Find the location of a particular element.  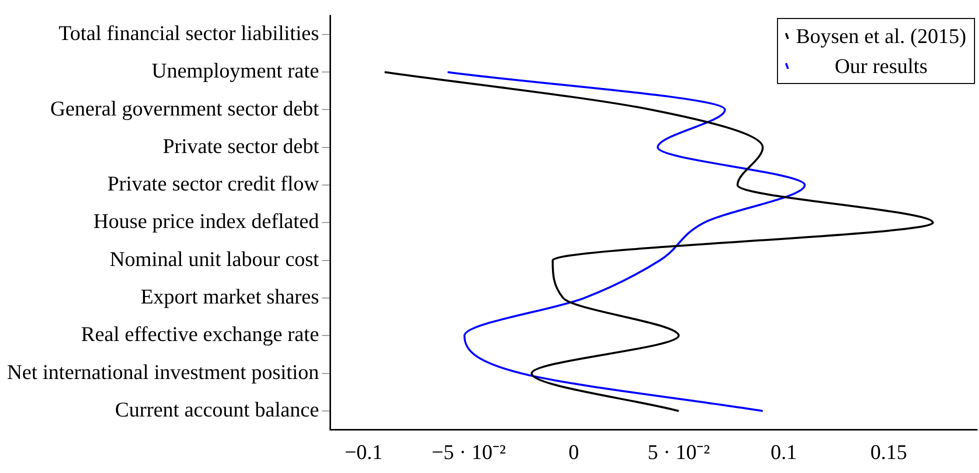

y-tick-label: House price index deflated is located at coordinates (206, 221).